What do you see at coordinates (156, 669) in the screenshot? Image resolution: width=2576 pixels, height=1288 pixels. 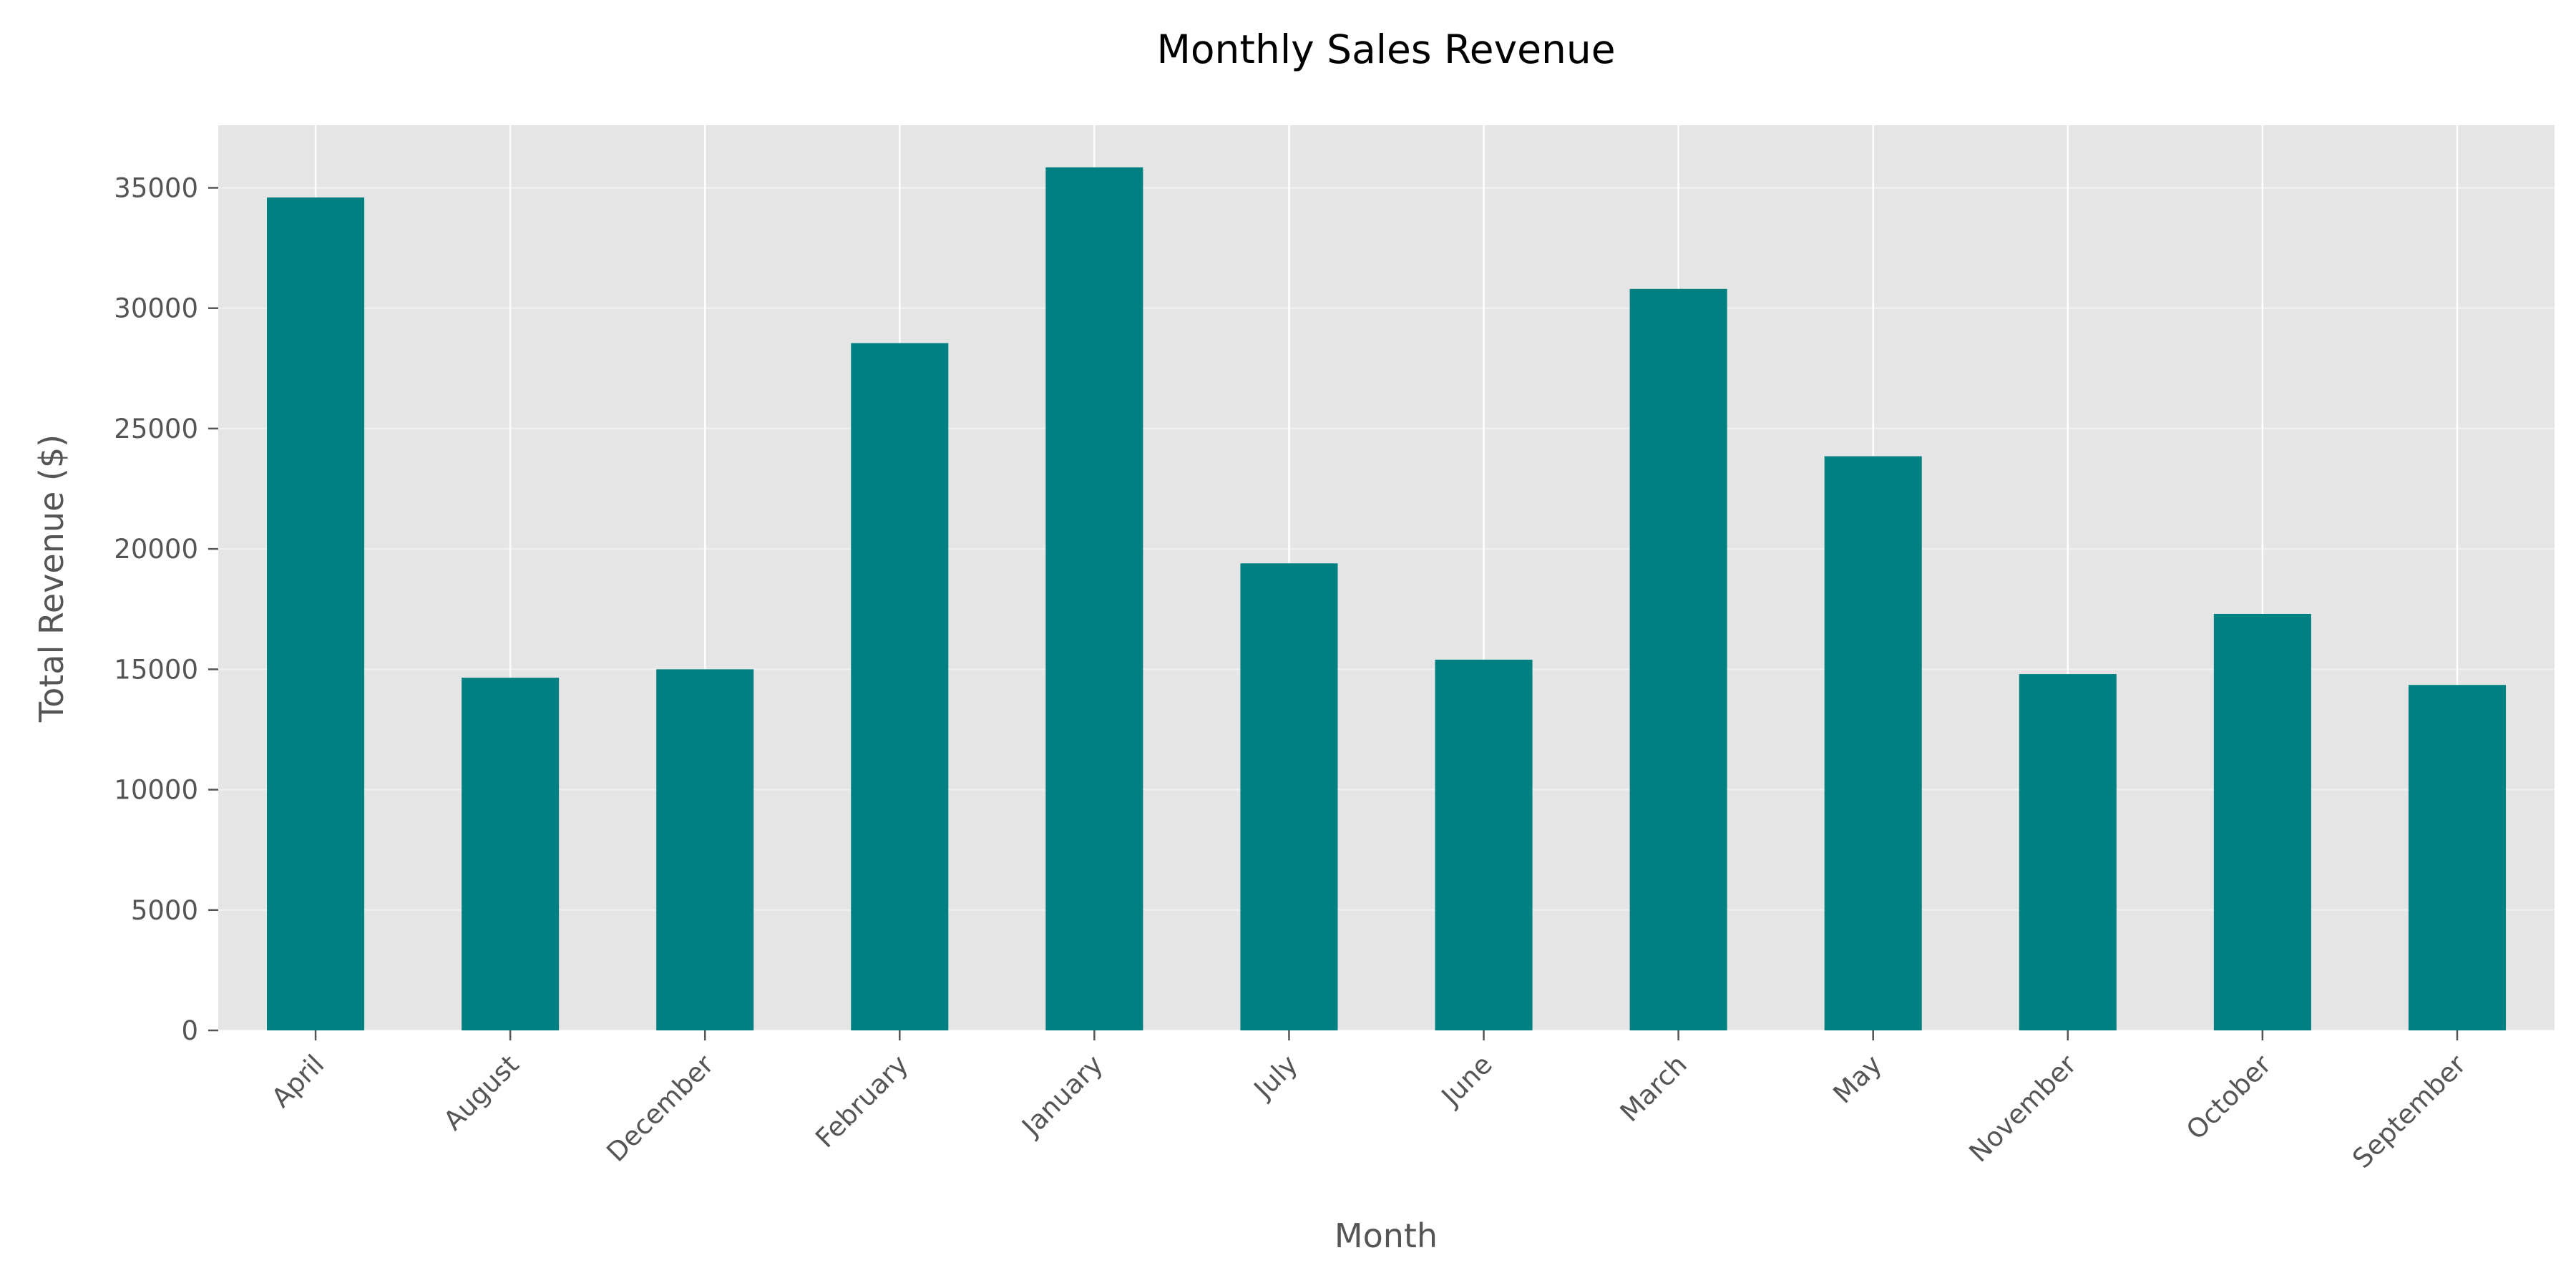 I see `y-tick-label: 15000` at bounding box center [156, 669].